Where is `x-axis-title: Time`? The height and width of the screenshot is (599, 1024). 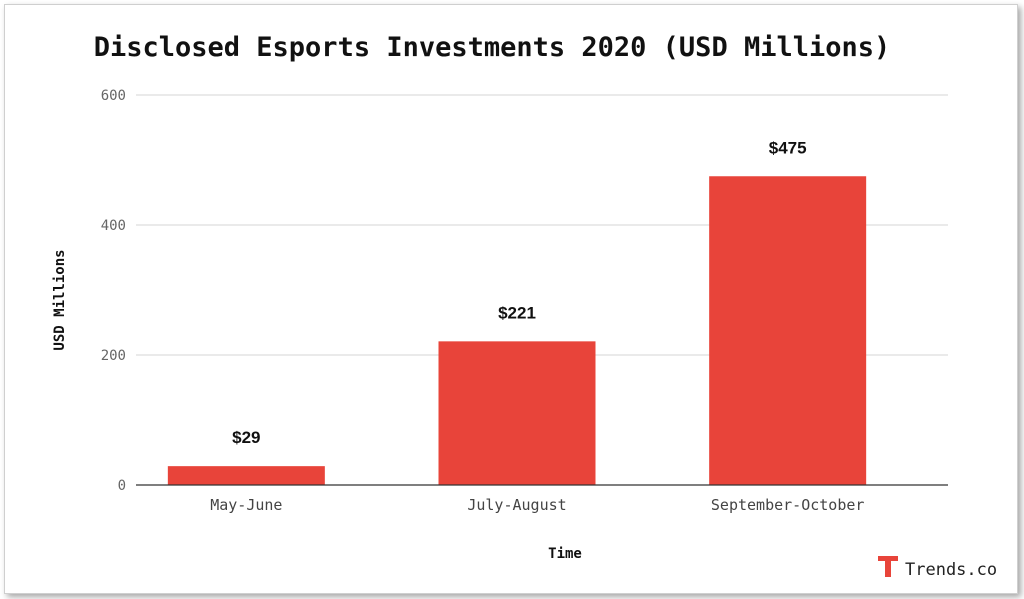
x-axis-title: Time is located at coordinates (565, 554).